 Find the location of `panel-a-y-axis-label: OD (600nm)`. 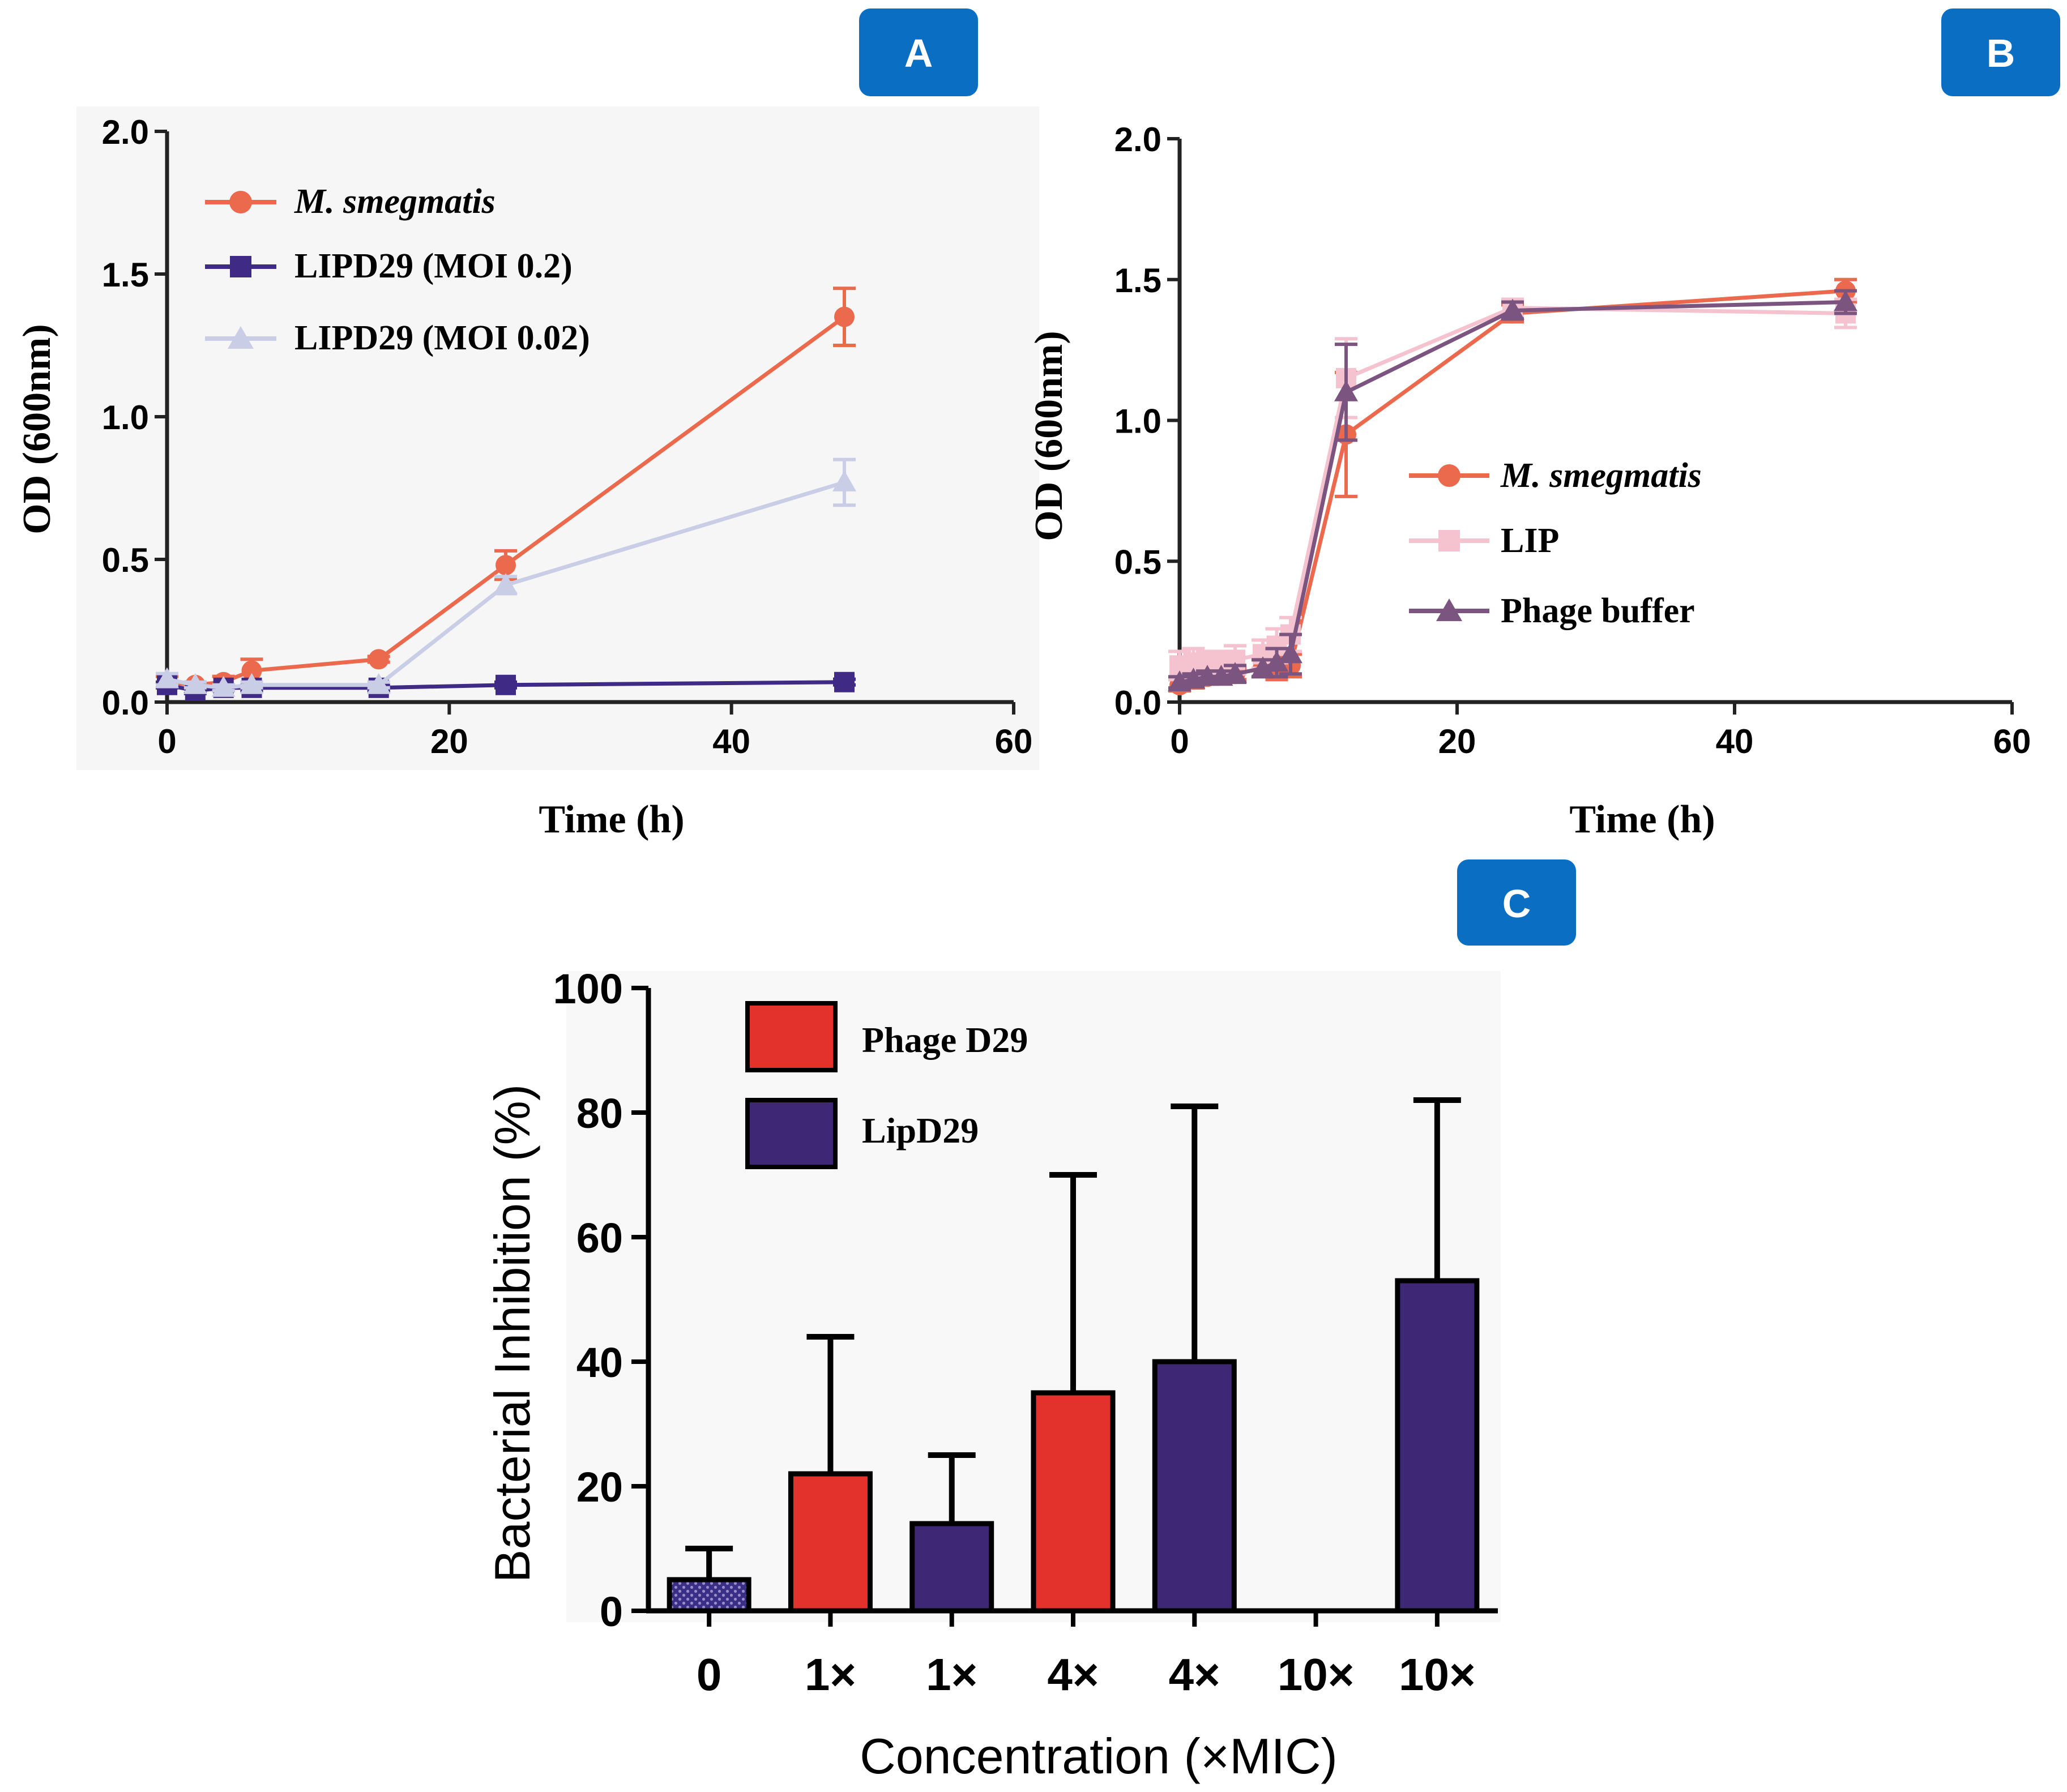

panel-a-y-axis-label: OD (600nm) is located at coordinates (37, 429).